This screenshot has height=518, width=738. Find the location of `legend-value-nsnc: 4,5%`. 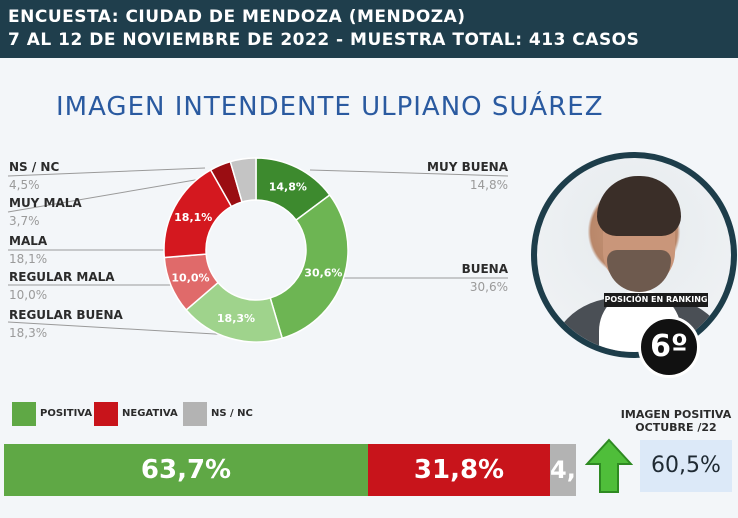

legend-value-nsnc: 4,5% is located at coordinates (24, 185).